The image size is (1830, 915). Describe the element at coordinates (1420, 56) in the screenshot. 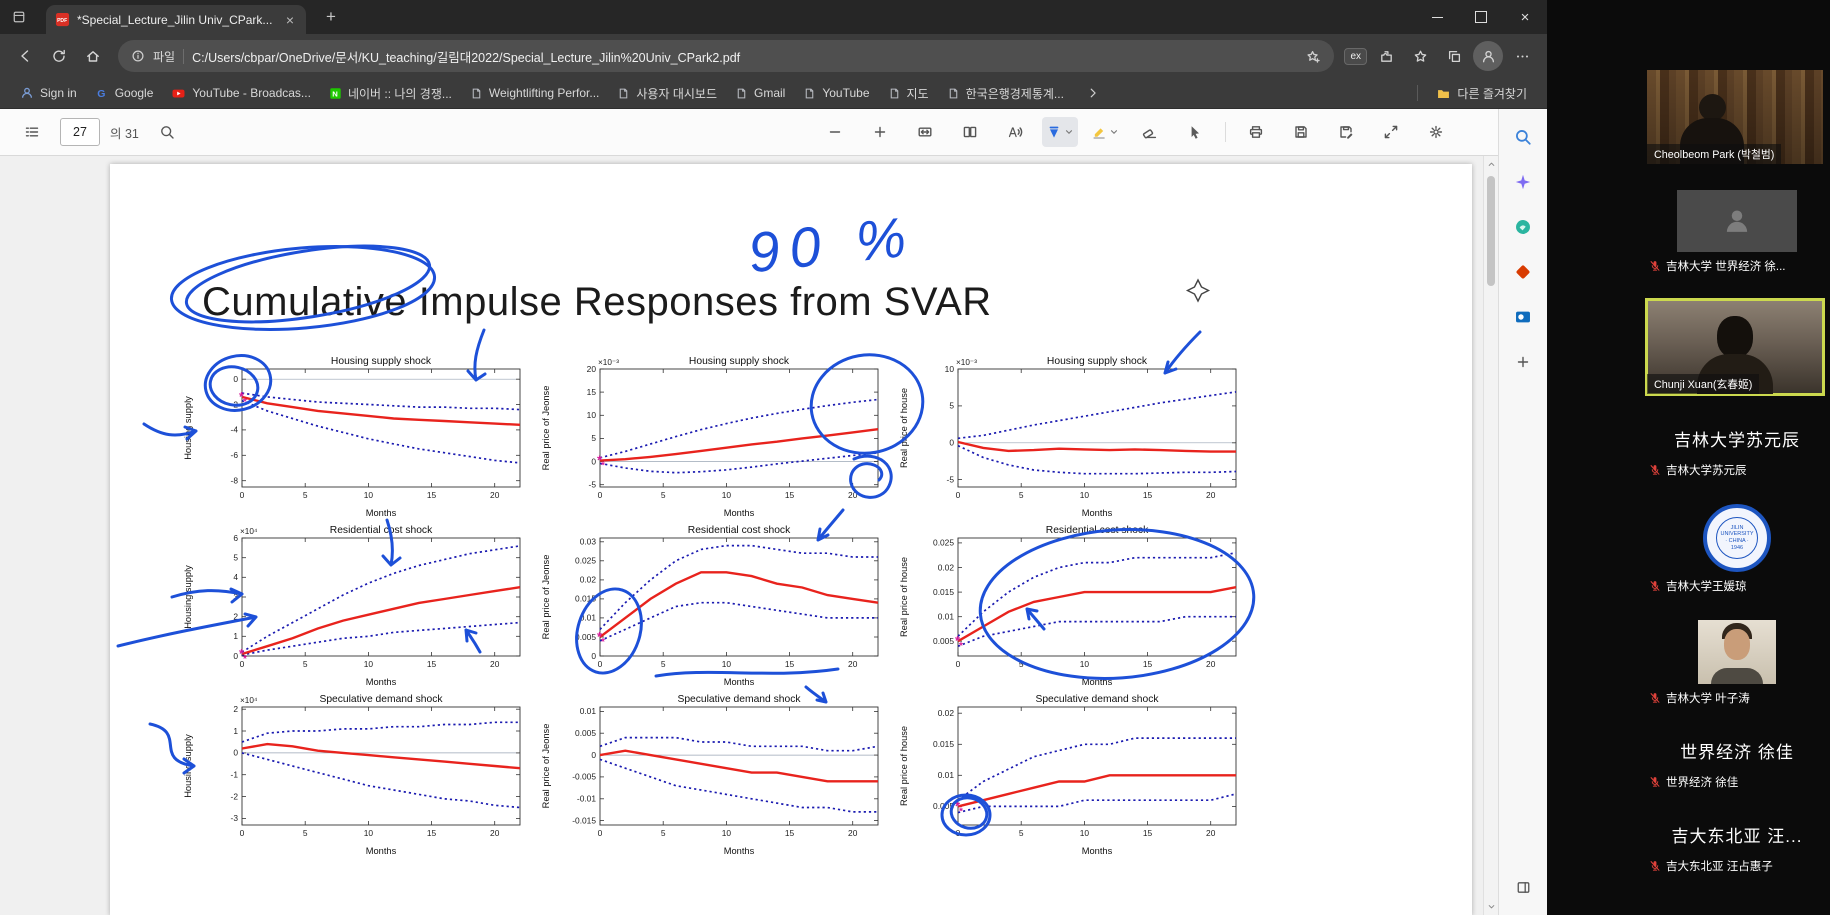

I see `favorites-icon` at that location.